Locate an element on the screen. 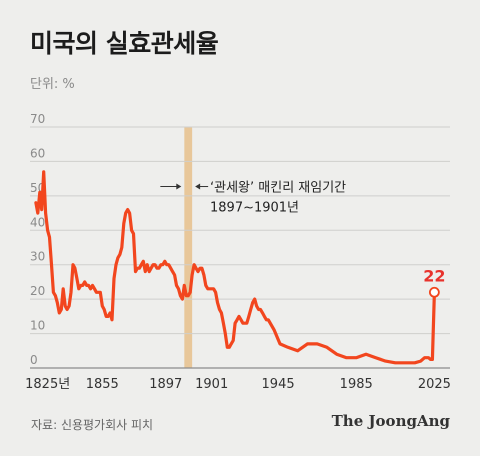  annotation-arrowhead-left is located at coordinates (179, 186).